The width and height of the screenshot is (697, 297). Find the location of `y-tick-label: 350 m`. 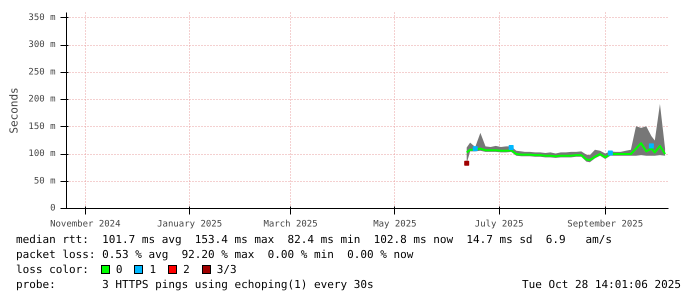

y-tick-label: 350 m is located at coordinates (42, 17).